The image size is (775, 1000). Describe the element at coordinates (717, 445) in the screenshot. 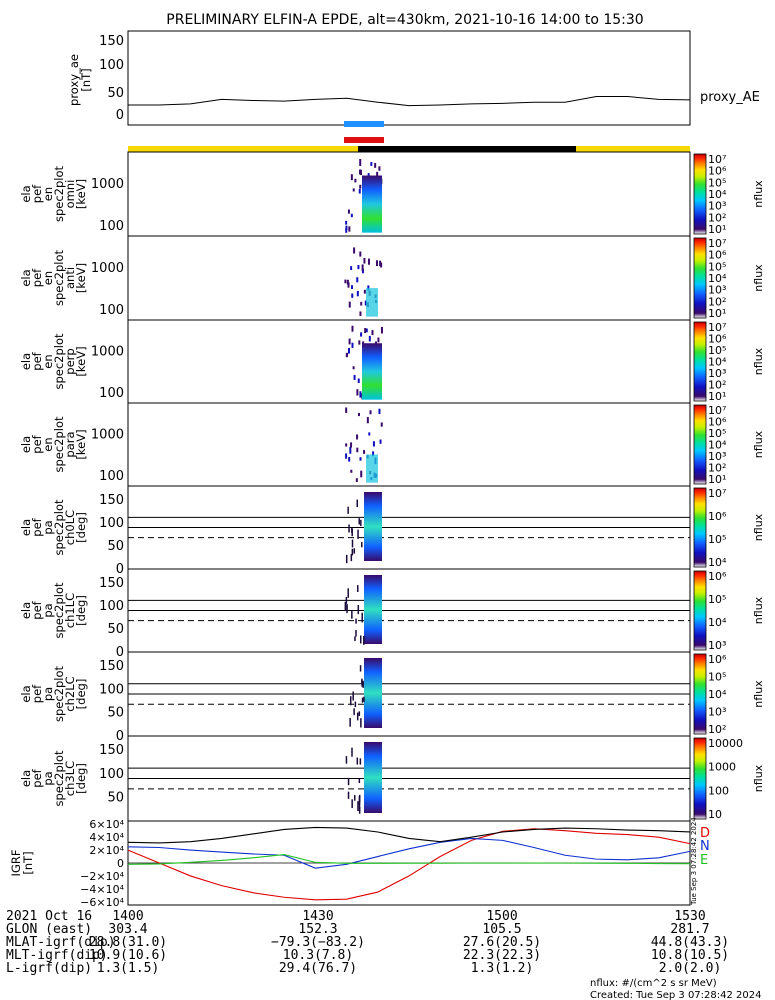

I see `spec-panel-3-cbar-tick-3: 10⁴` at that location.